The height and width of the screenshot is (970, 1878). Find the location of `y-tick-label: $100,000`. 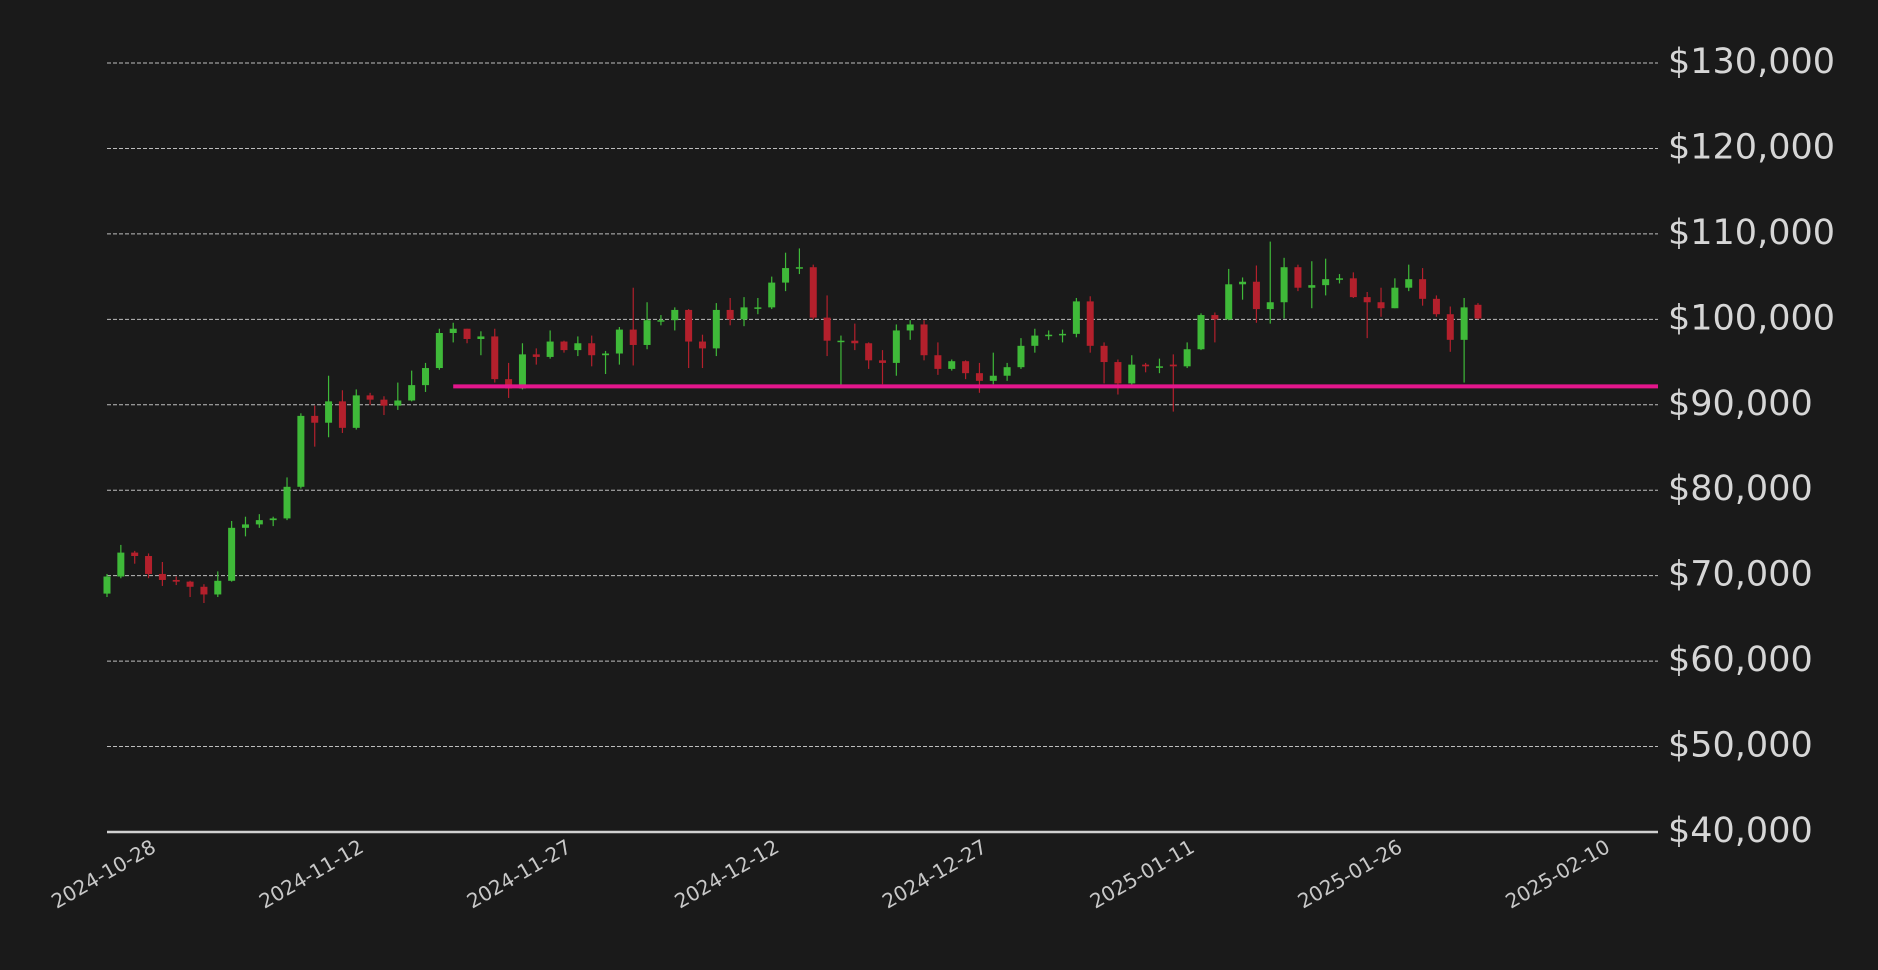

y-tick-label: $100,000 is located at coordinates (1751, 318).